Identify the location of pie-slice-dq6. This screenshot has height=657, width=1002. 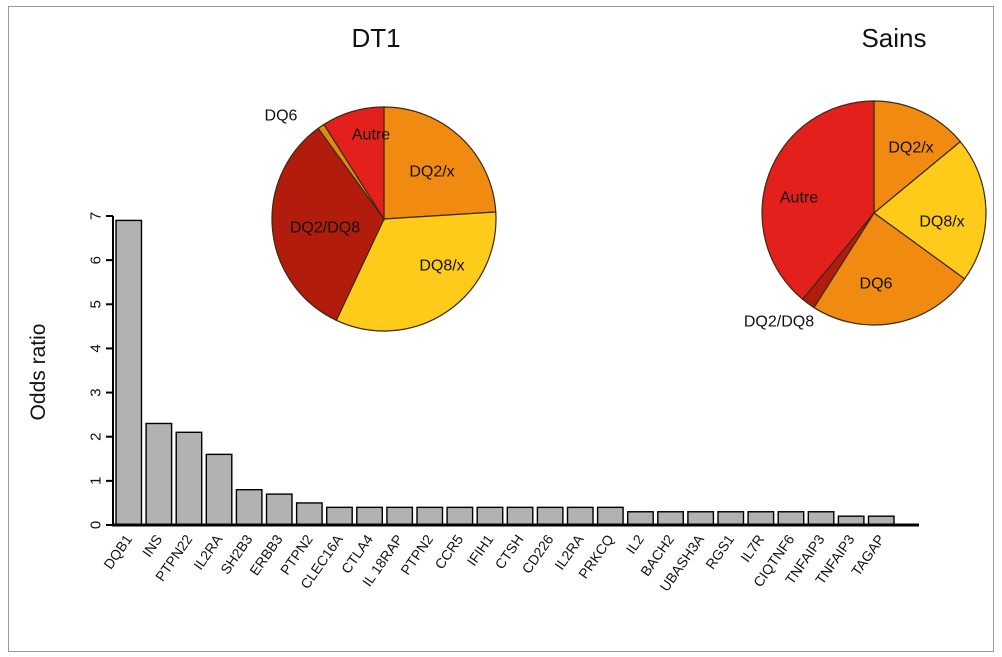
(889, 269).